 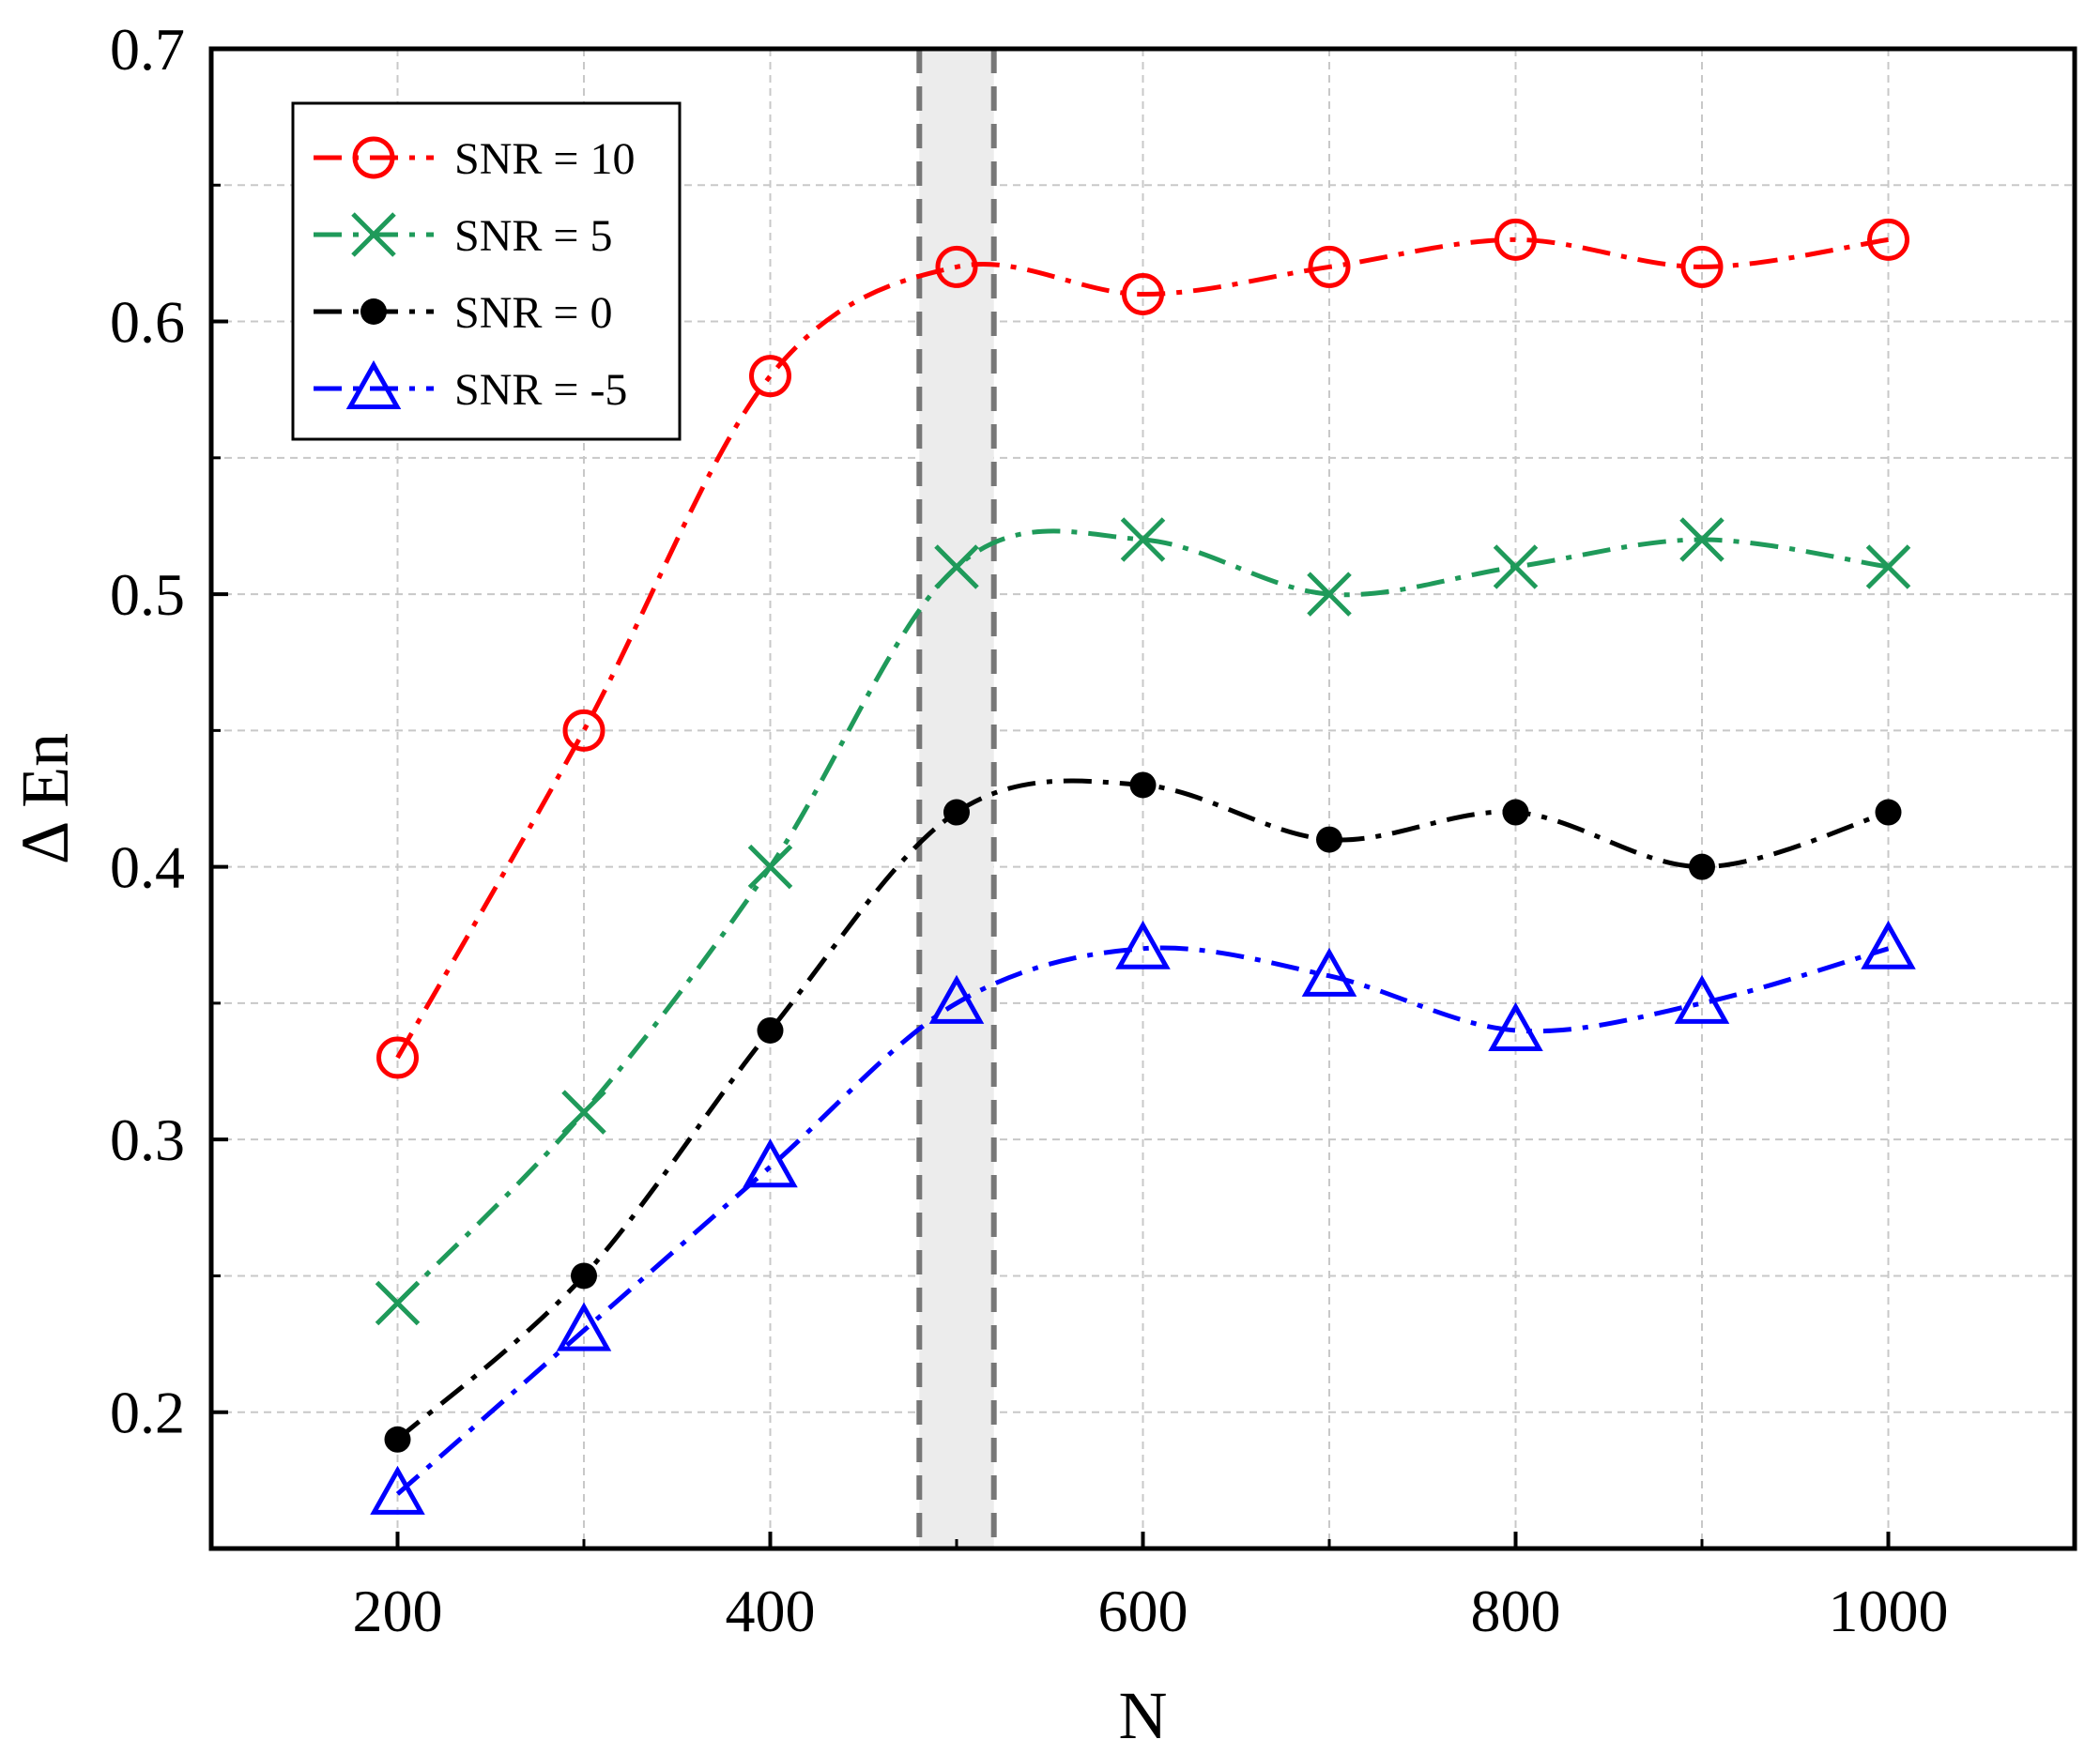 What do you see at coordinates (45, 798) in the screenshot?
I see `y-axis-title: Δ En` at bounding box center [45, 798].